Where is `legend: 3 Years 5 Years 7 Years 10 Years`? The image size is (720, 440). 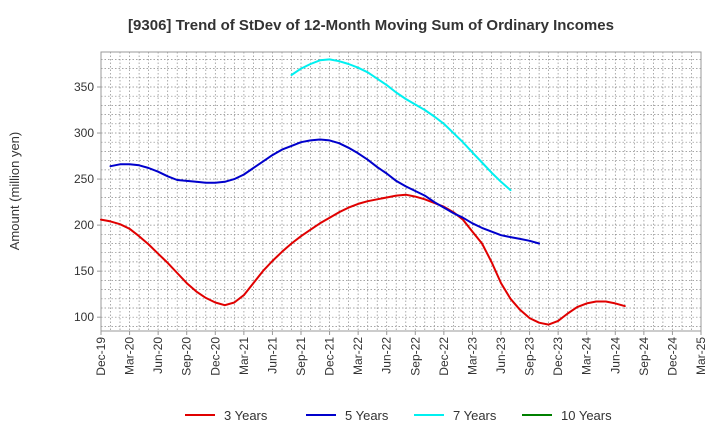 legend: 3 Years 5 Years 7 Years 10 Years is located at coordinates (398, 415).